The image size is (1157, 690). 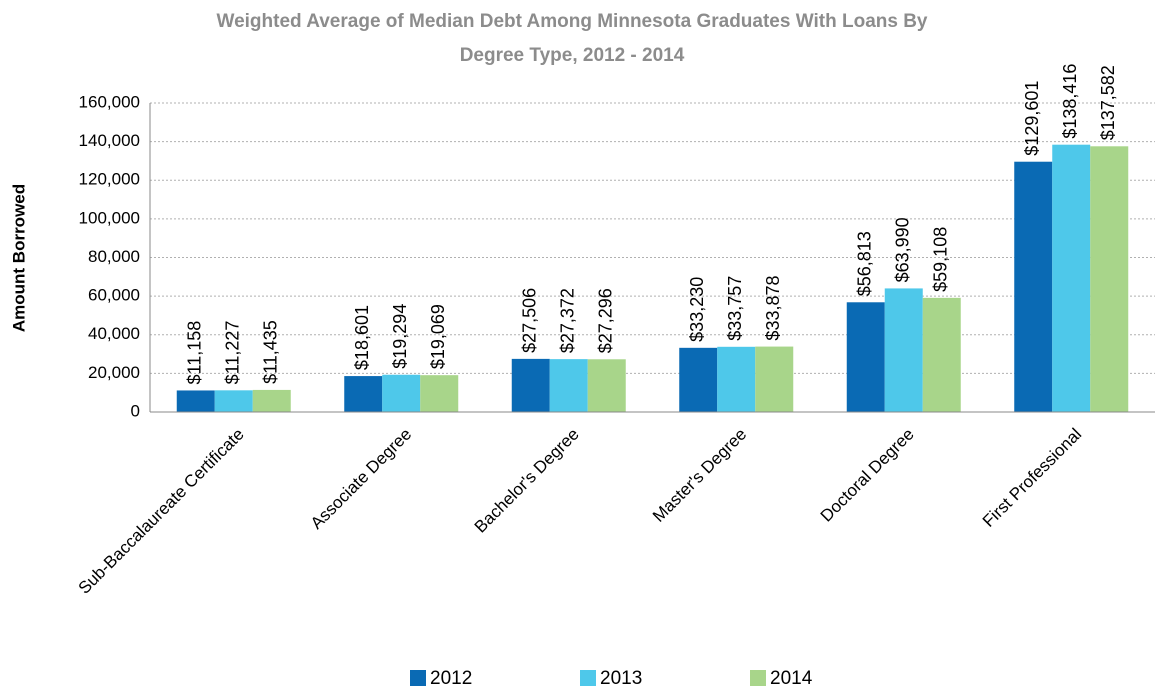 I want to click on data-label: $138,416, so click(x=1070, y=101).